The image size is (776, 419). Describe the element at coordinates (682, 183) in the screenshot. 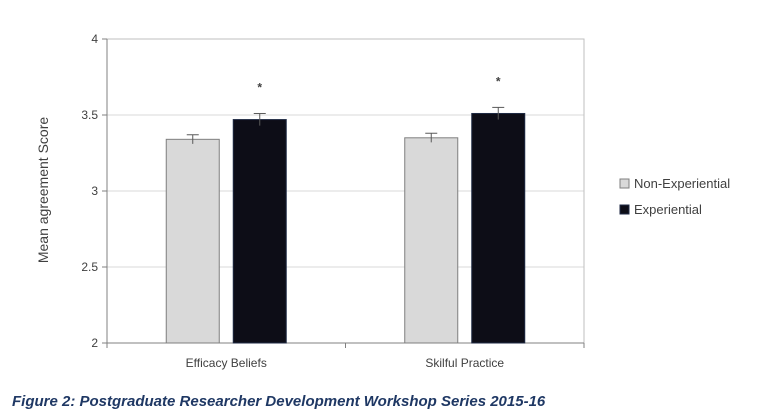

I see `legend-label: Non-Experiential` at that location.